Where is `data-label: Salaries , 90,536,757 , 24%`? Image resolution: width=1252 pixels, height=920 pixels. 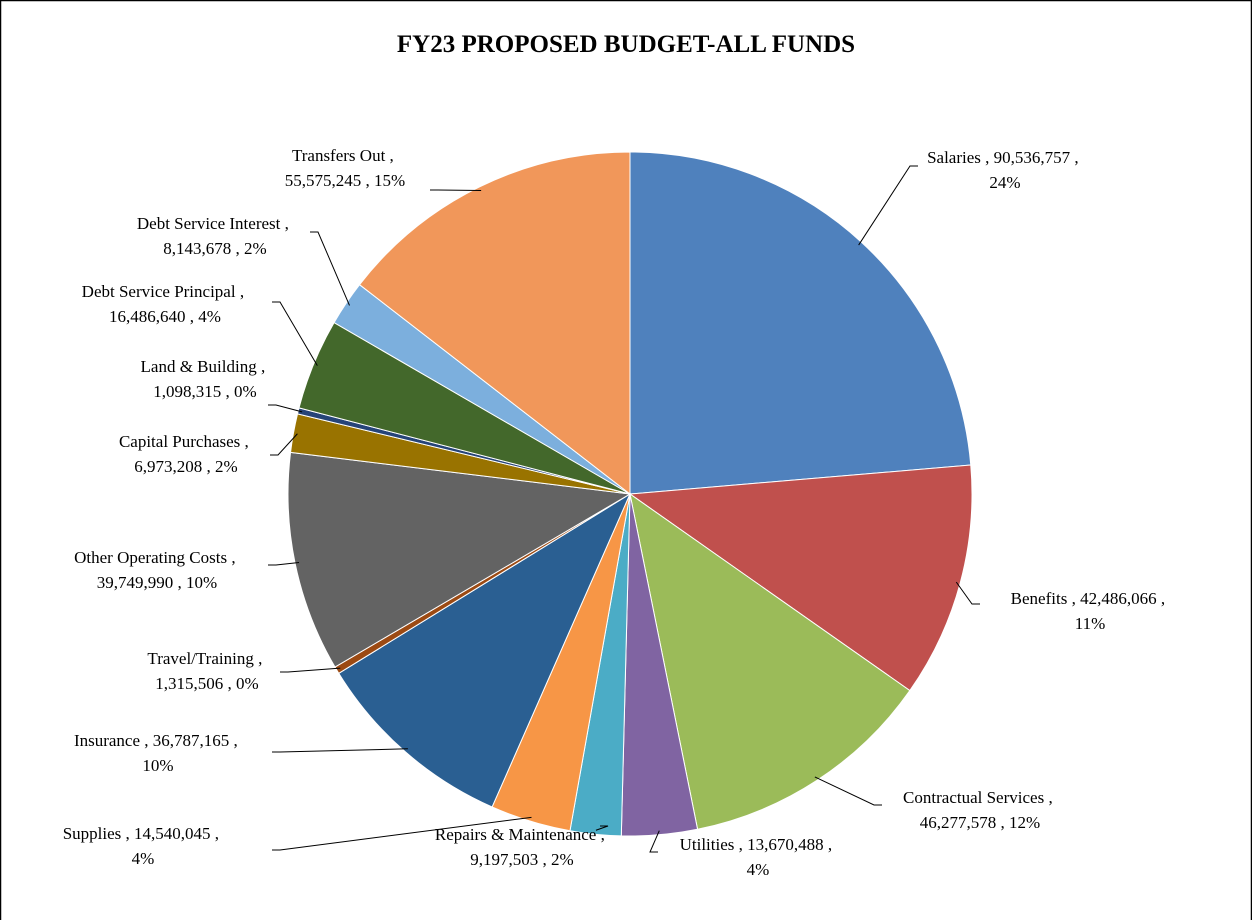 data-label: Salaries , 90,536,757 , 24% is located at coordinates (1005, 170).